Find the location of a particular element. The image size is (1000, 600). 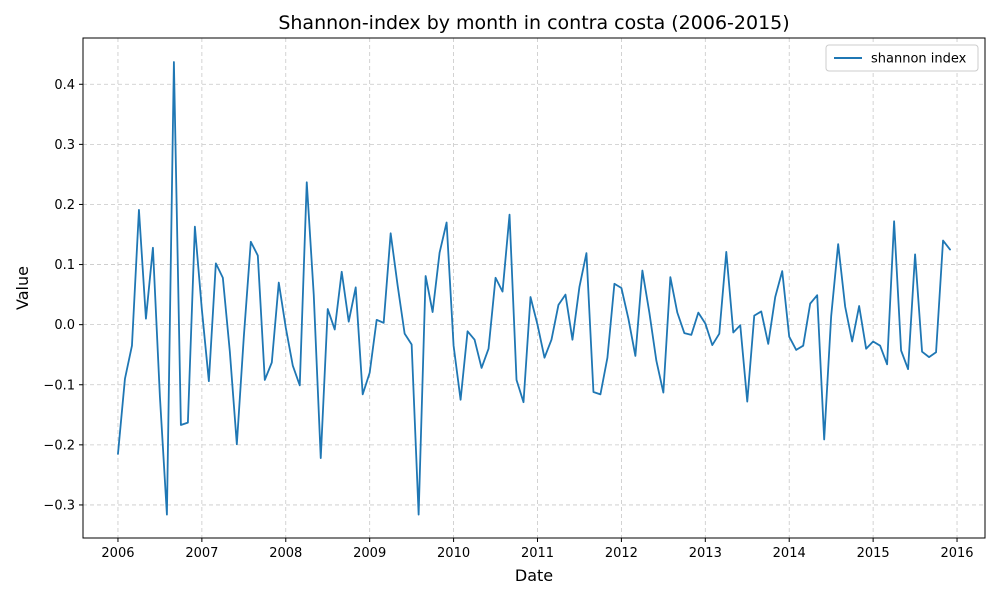

y-tick-label: 0.0 is located at coordinates (64, 325).